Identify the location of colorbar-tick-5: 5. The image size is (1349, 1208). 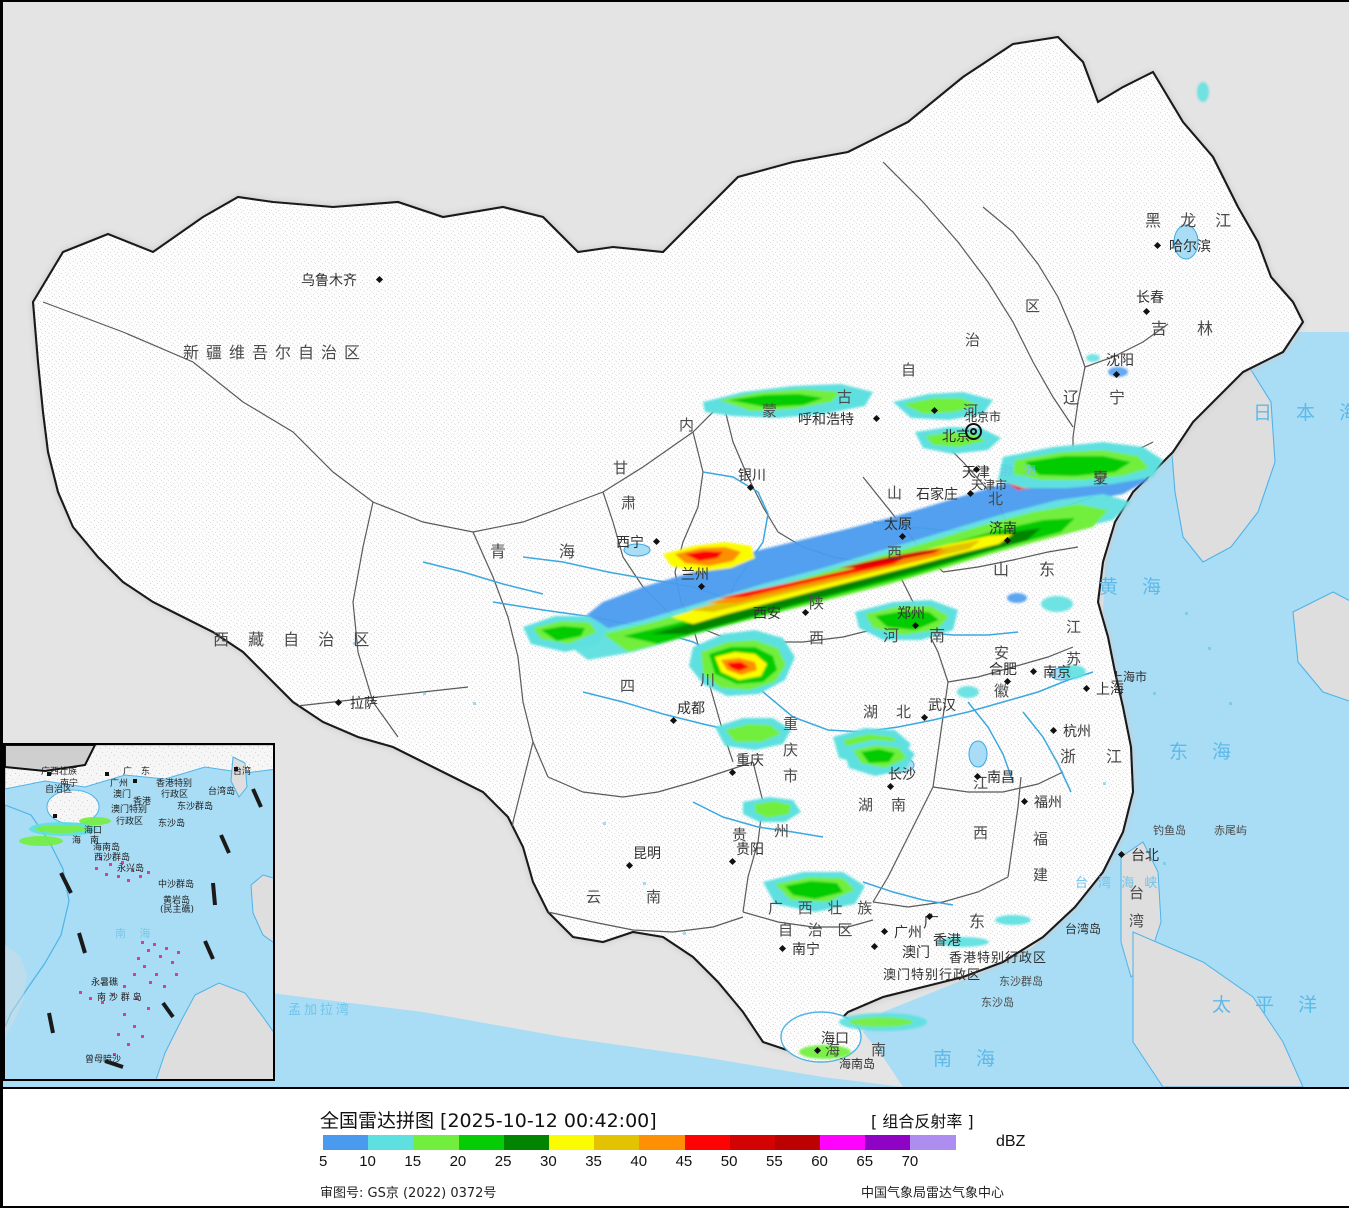
(323, 1161).